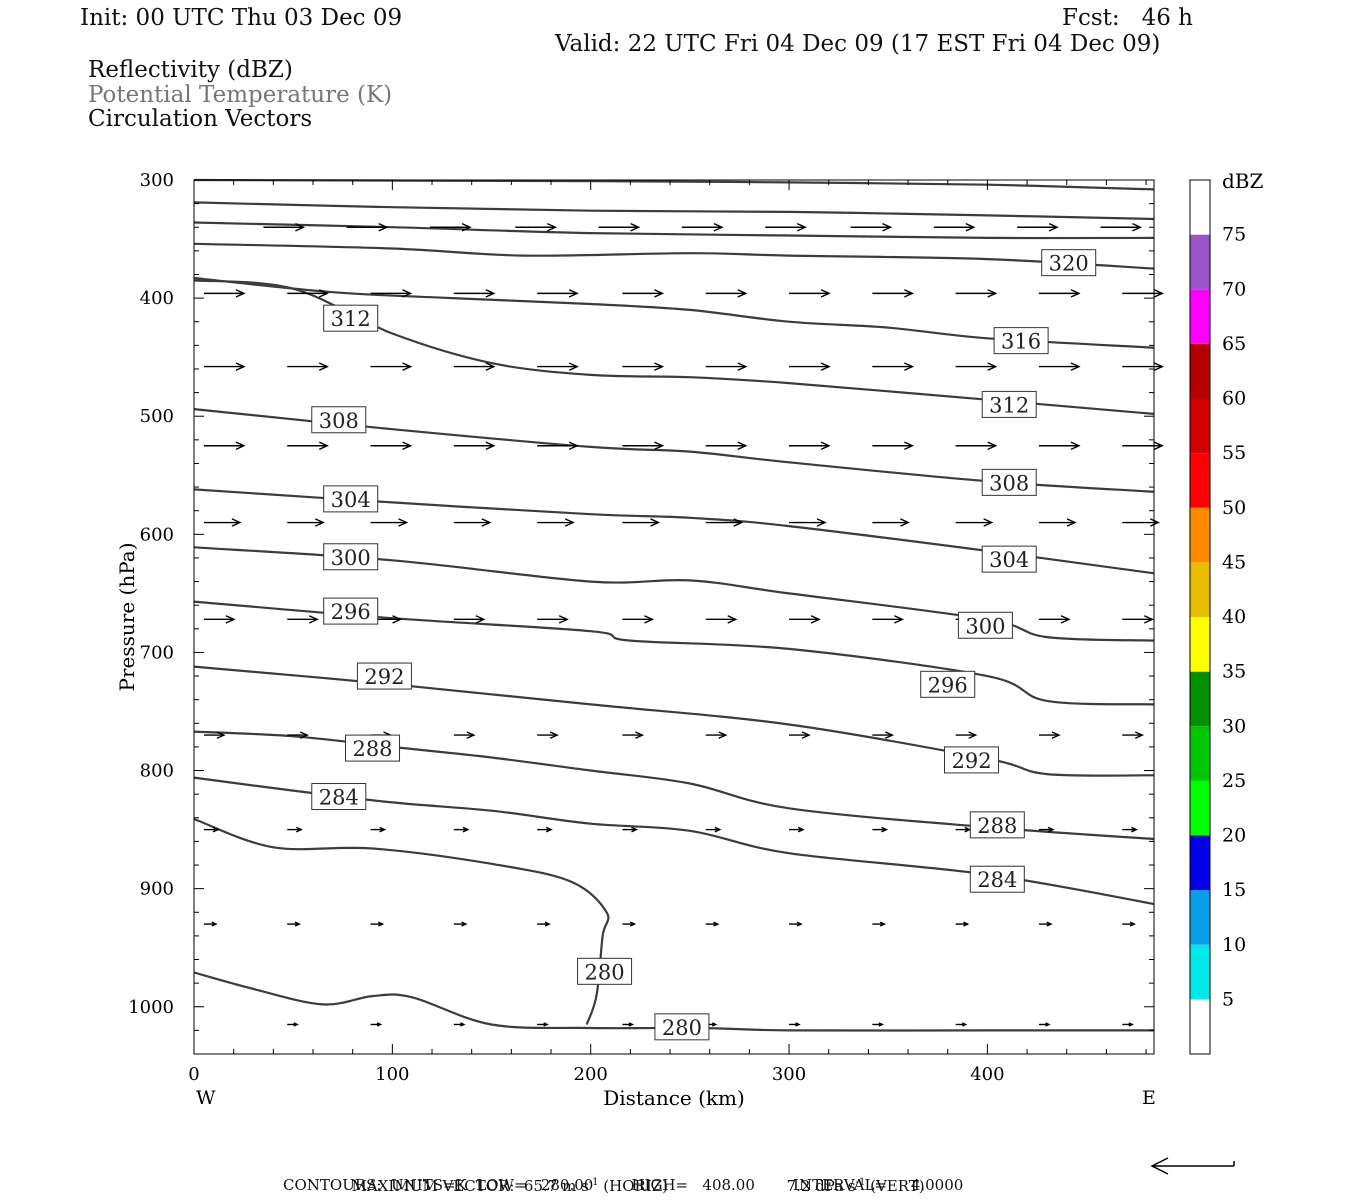 The width and height of the screenshot is (1350, 1200). What do you see at coordinates (1243, 181) in the screenshot?
I see `colorbar-title: dBZ` at bounding box center [1243, 181].